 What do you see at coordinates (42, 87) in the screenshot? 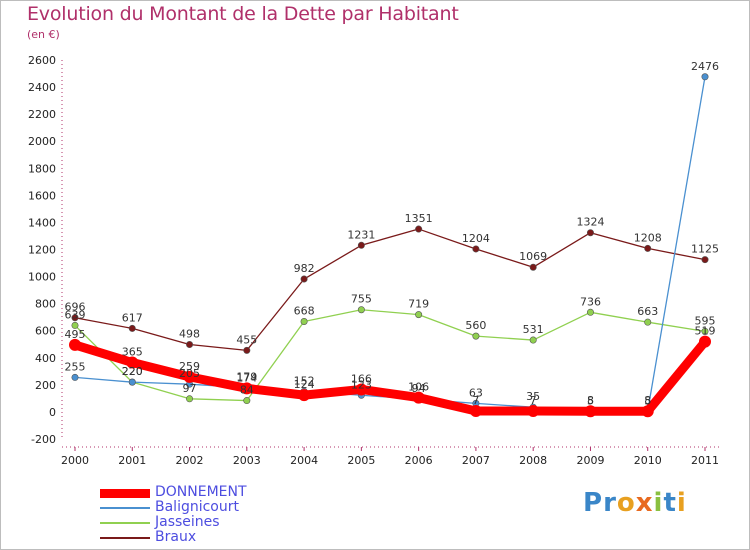
I see `y-tick-label: 2400` at bounding box center [42, 87].